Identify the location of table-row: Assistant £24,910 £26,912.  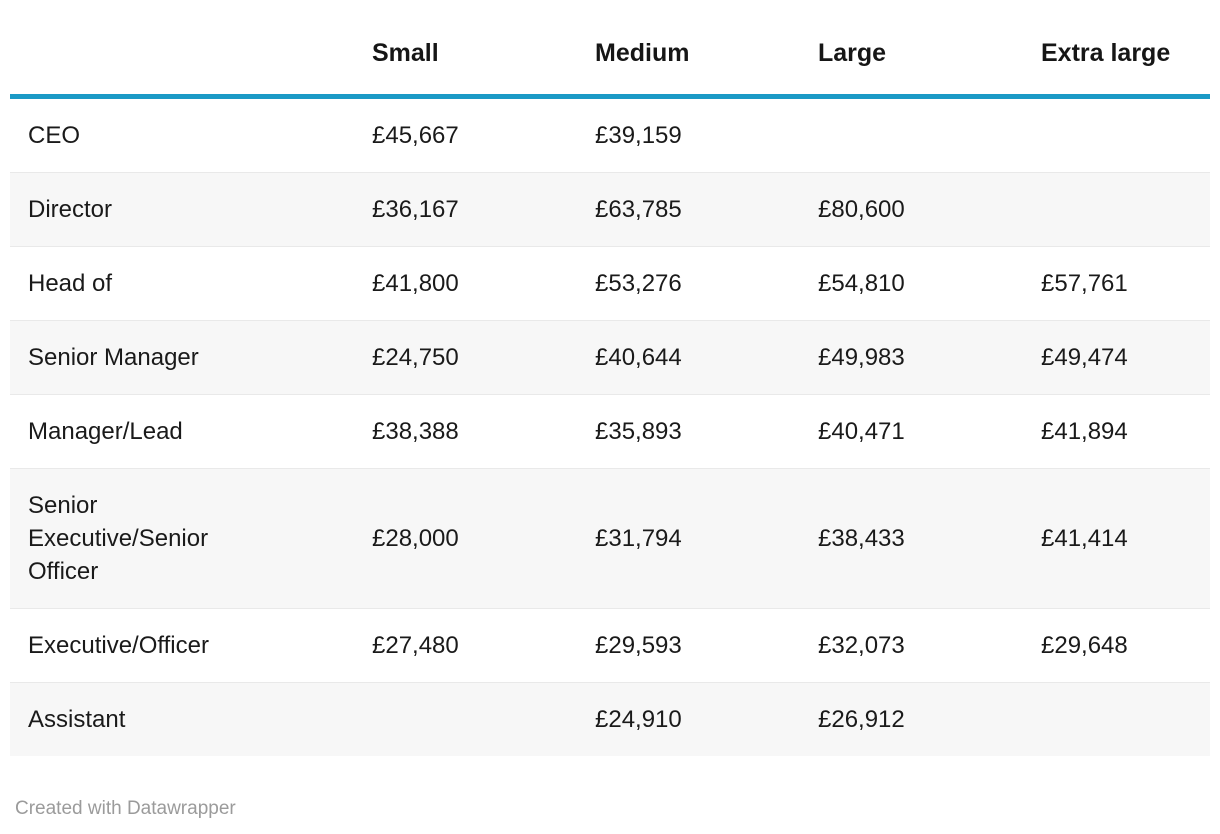
(610, 719).